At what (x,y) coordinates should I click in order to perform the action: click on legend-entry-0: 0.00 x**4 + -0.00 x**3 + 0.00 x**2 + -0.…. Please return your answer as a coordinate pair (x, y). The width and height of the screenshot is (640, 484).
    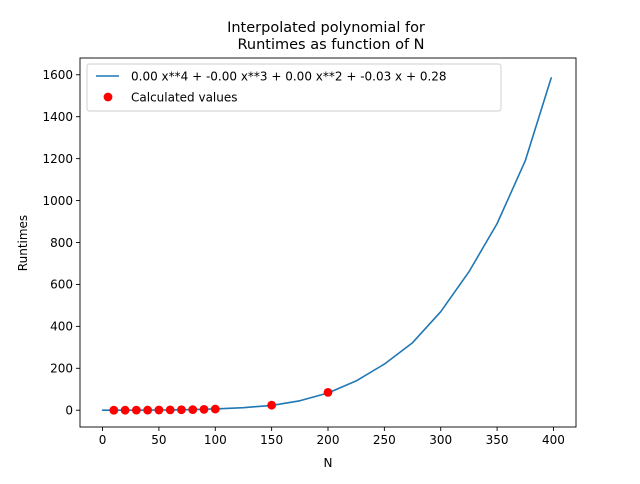
    Looking at the image, I should click on (289, 76).